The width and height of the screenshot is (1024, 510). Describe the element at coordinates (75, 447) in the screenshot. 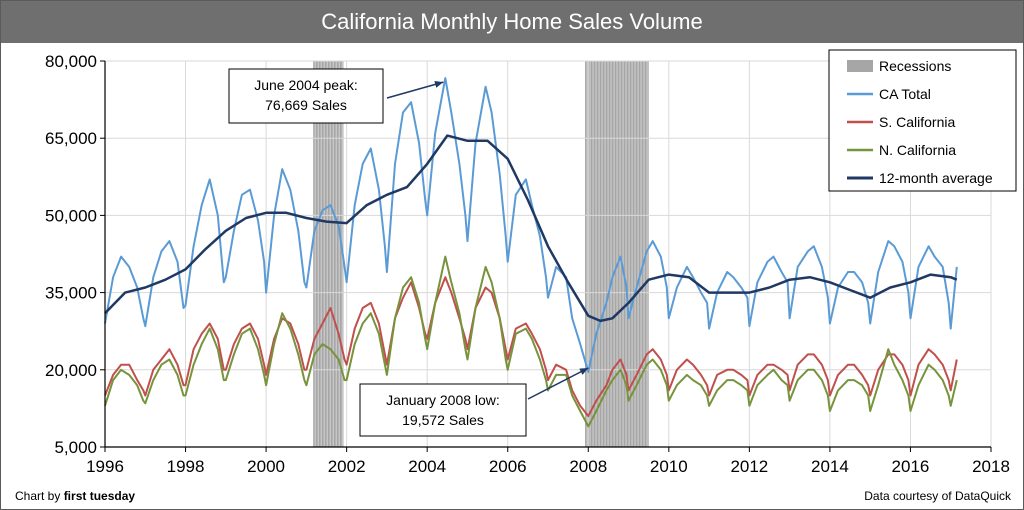

I see `y-tick-label: 5,000` at that location.